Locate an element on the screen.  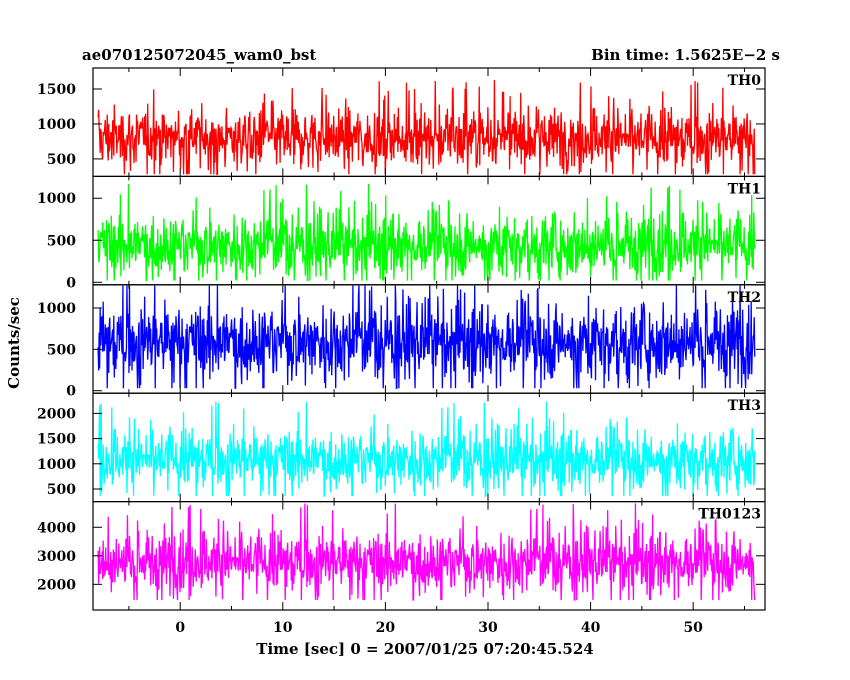
series-line-th0123 is located at coordinates (426, 552).